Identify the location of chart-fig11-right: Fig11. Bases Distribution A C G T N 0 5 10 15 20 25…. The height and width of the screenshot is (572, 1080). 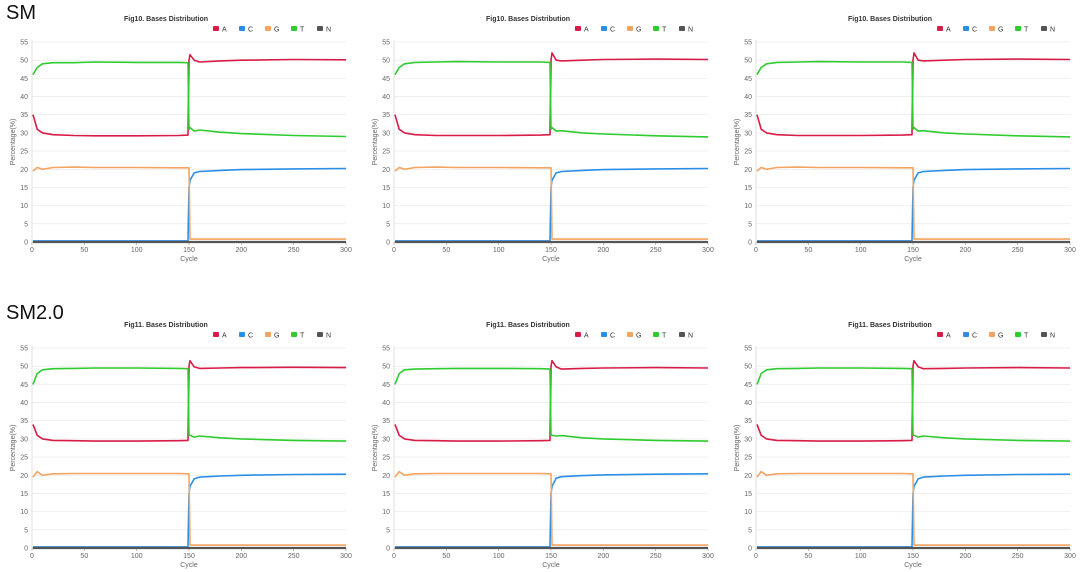
(905, 445).